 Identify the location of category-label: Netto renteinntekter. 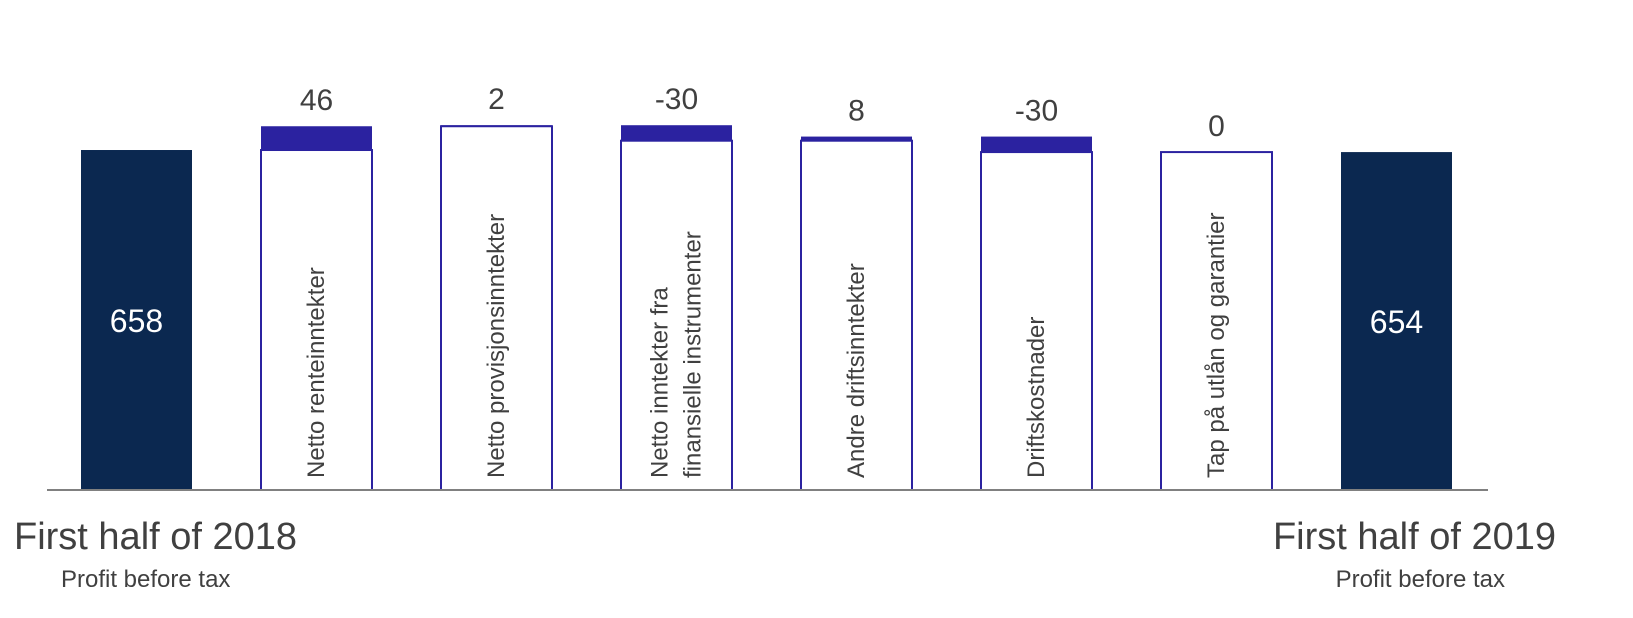
(316, 372).